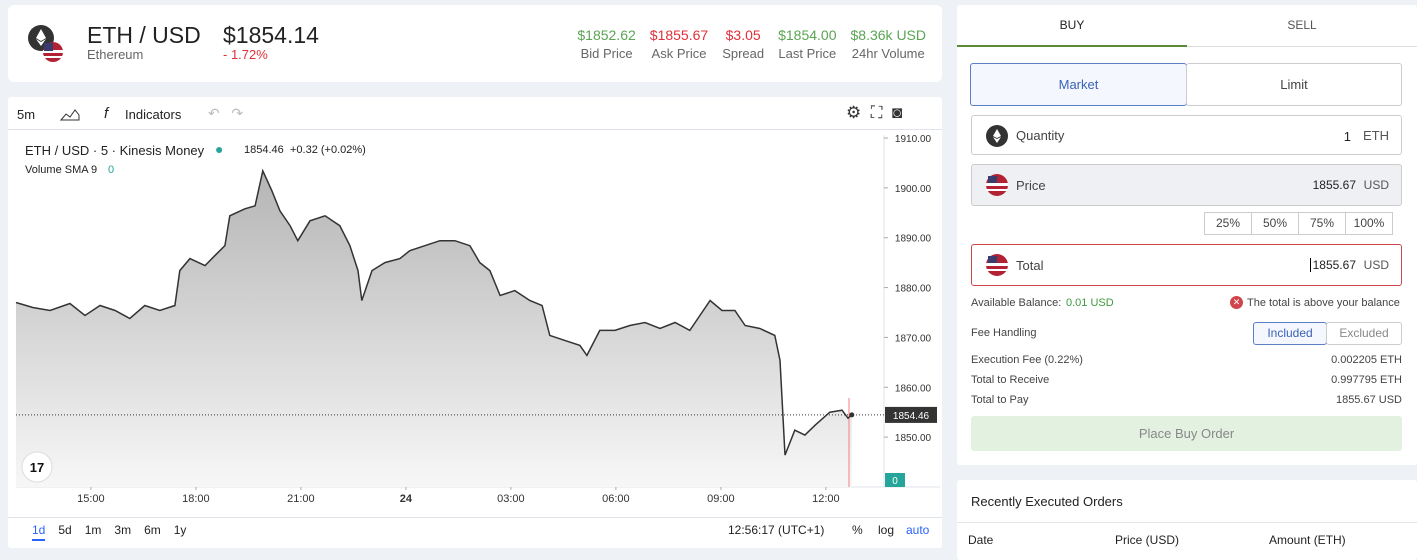 This screenshot has width=1417, height=560. What do you see at coordinates (196, 499) in the screenshot?
I see `x-tick-label: 18:00` at bounding box center [196, 499].